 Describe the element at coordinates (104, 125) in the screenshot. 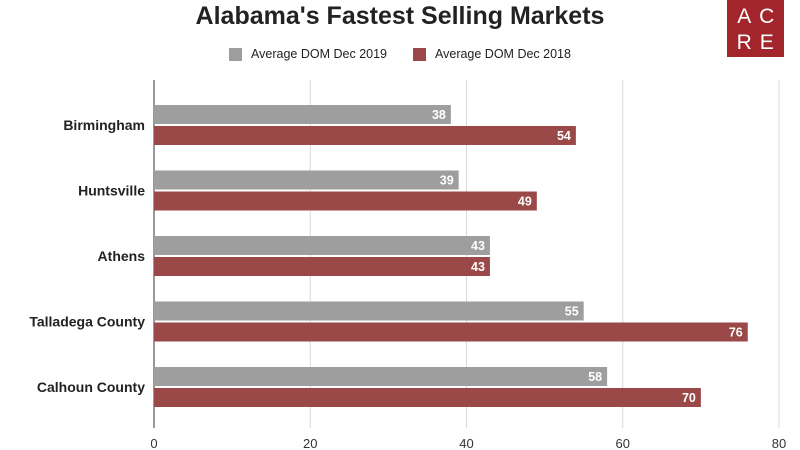

I see `category-label: Birmingham` at that location.